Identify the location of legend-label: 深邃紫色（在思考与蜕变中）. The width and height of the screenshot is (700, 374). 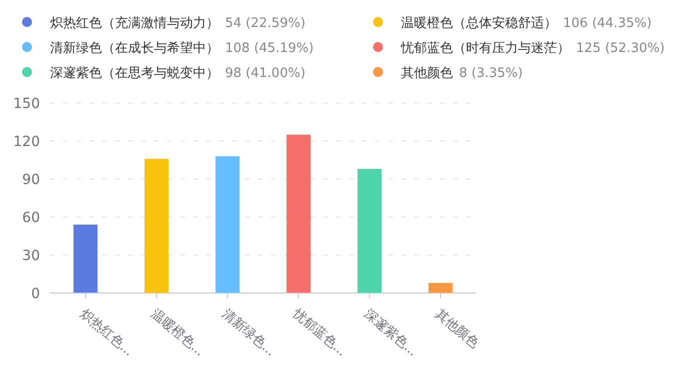
(134, 73).